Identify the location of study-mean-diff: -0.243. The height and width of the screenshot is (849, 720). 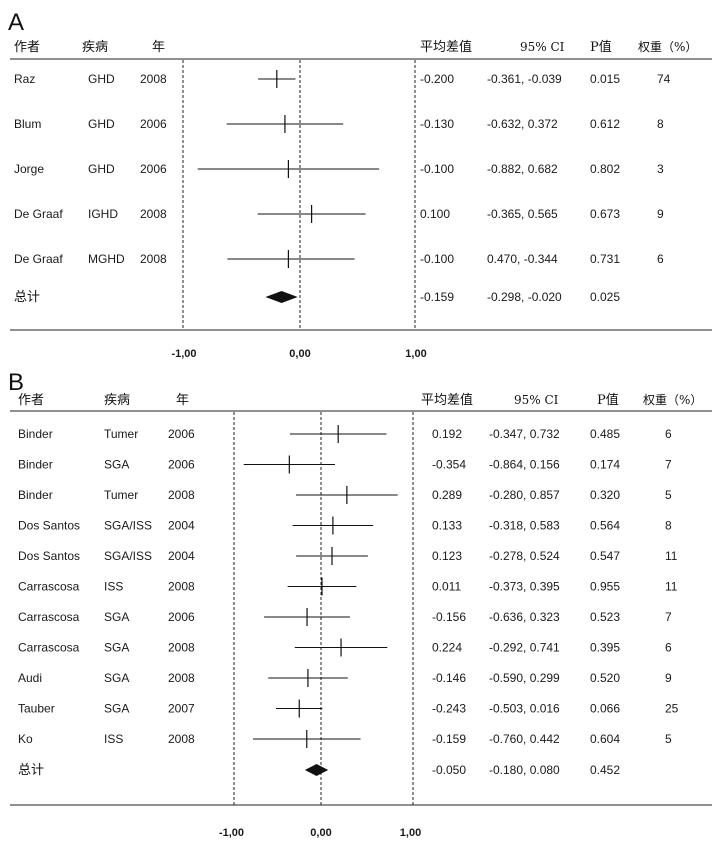
(449, 709).